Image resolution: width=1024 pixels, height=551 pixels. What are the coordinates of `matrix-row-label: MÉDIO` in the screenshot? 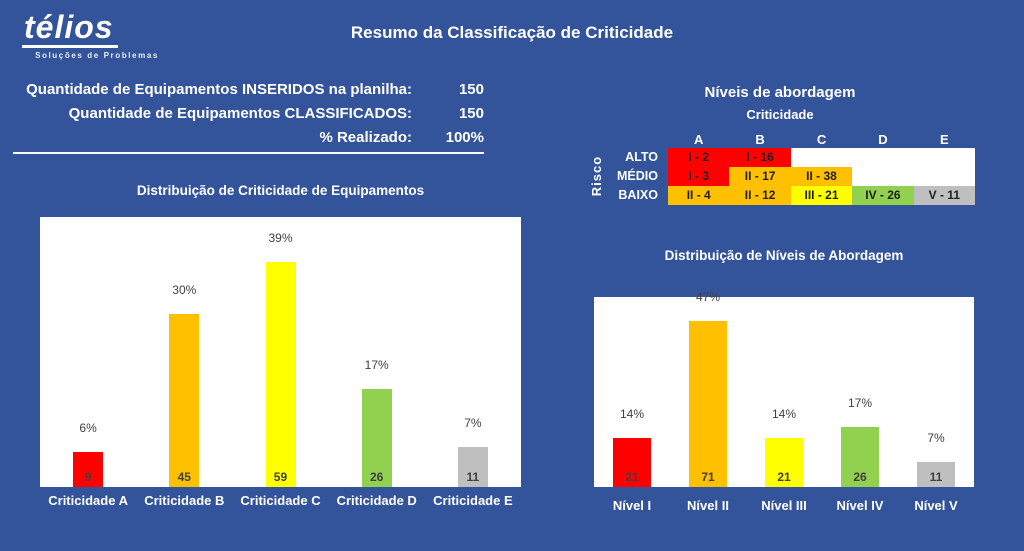 It's located at (637, 176).